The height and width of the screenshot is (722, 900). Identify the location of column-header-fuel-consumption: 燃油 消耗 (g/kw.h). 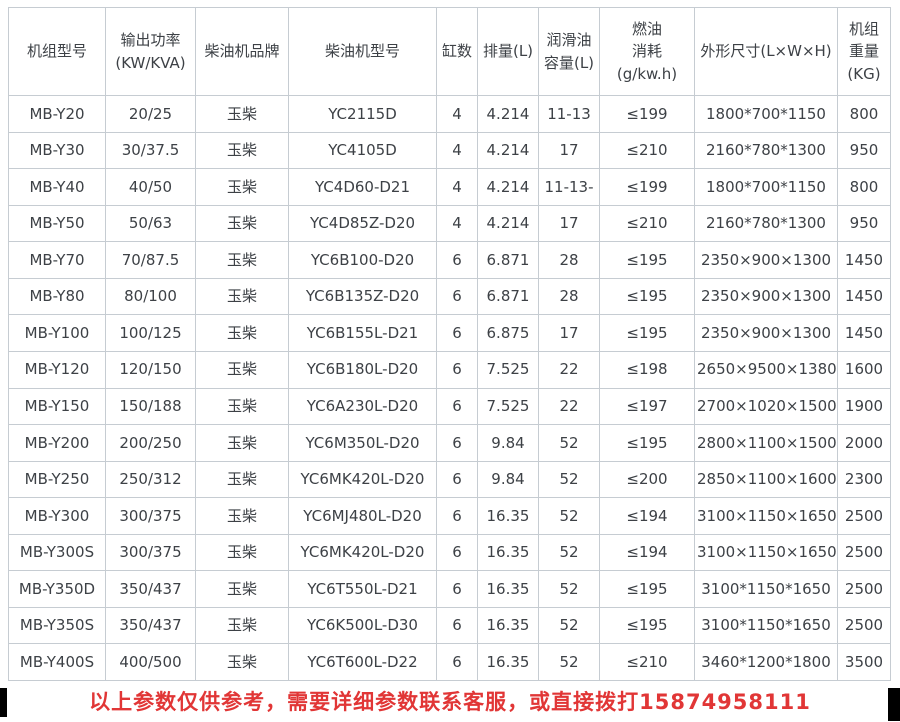
(647, 51).